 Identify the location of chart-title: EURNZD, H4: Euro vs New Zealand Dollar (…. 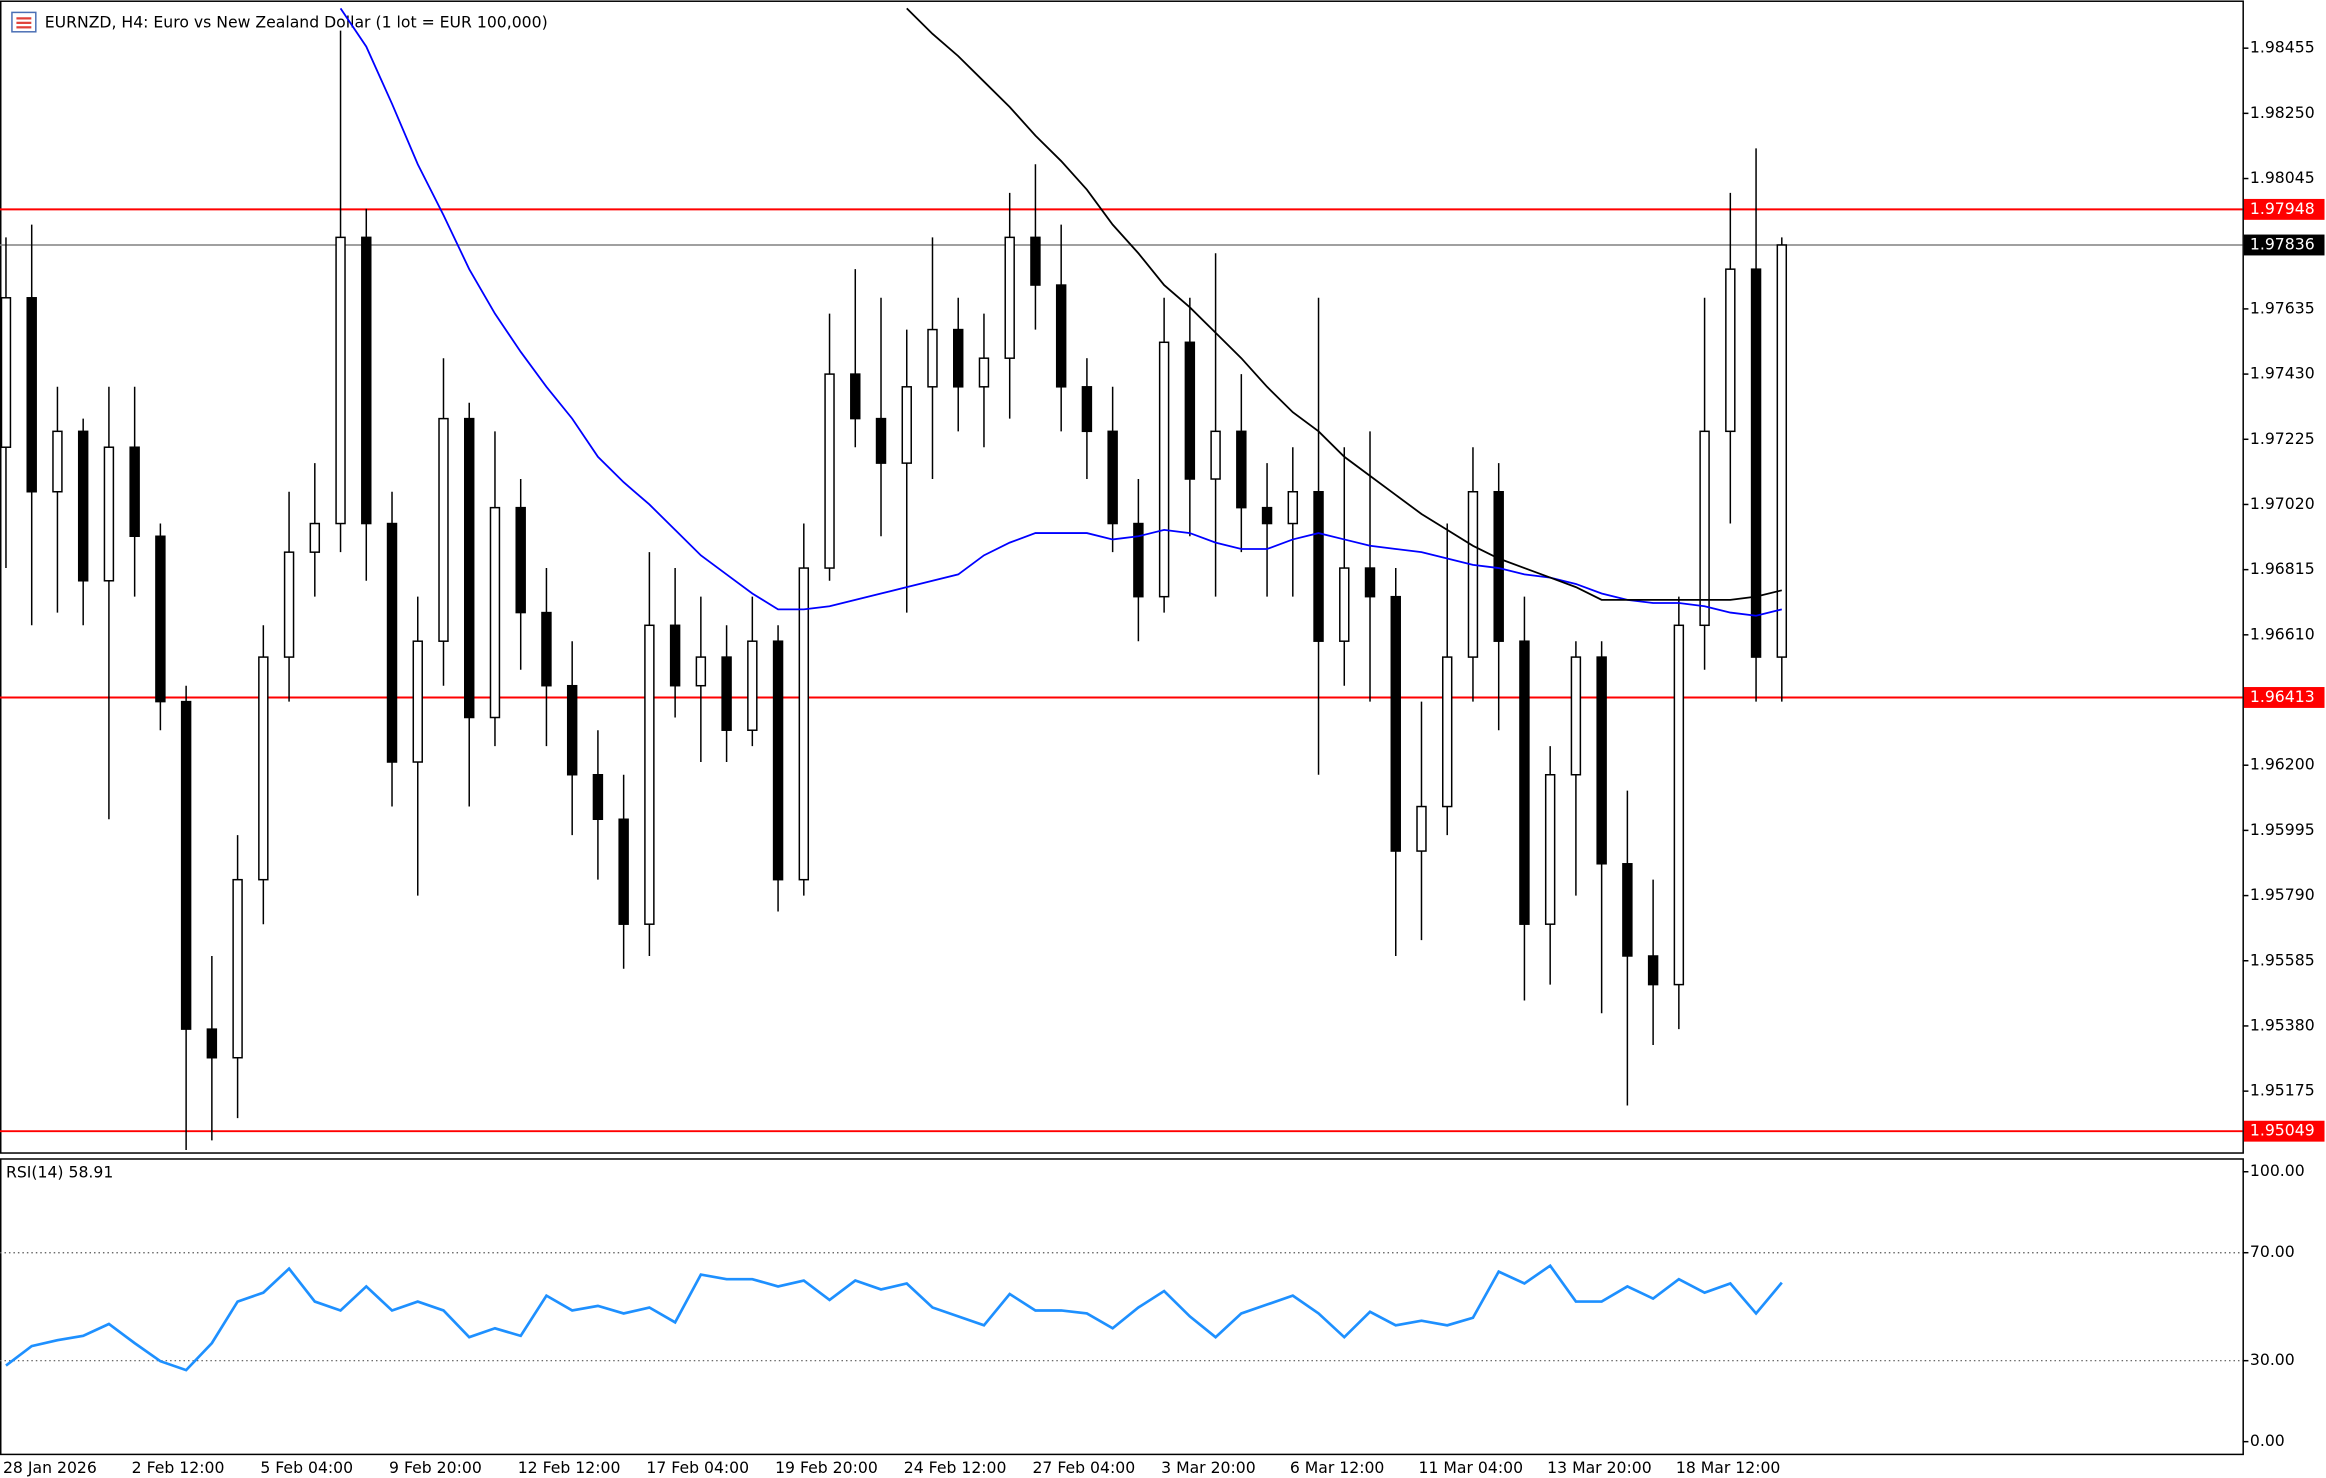
(296, 21).